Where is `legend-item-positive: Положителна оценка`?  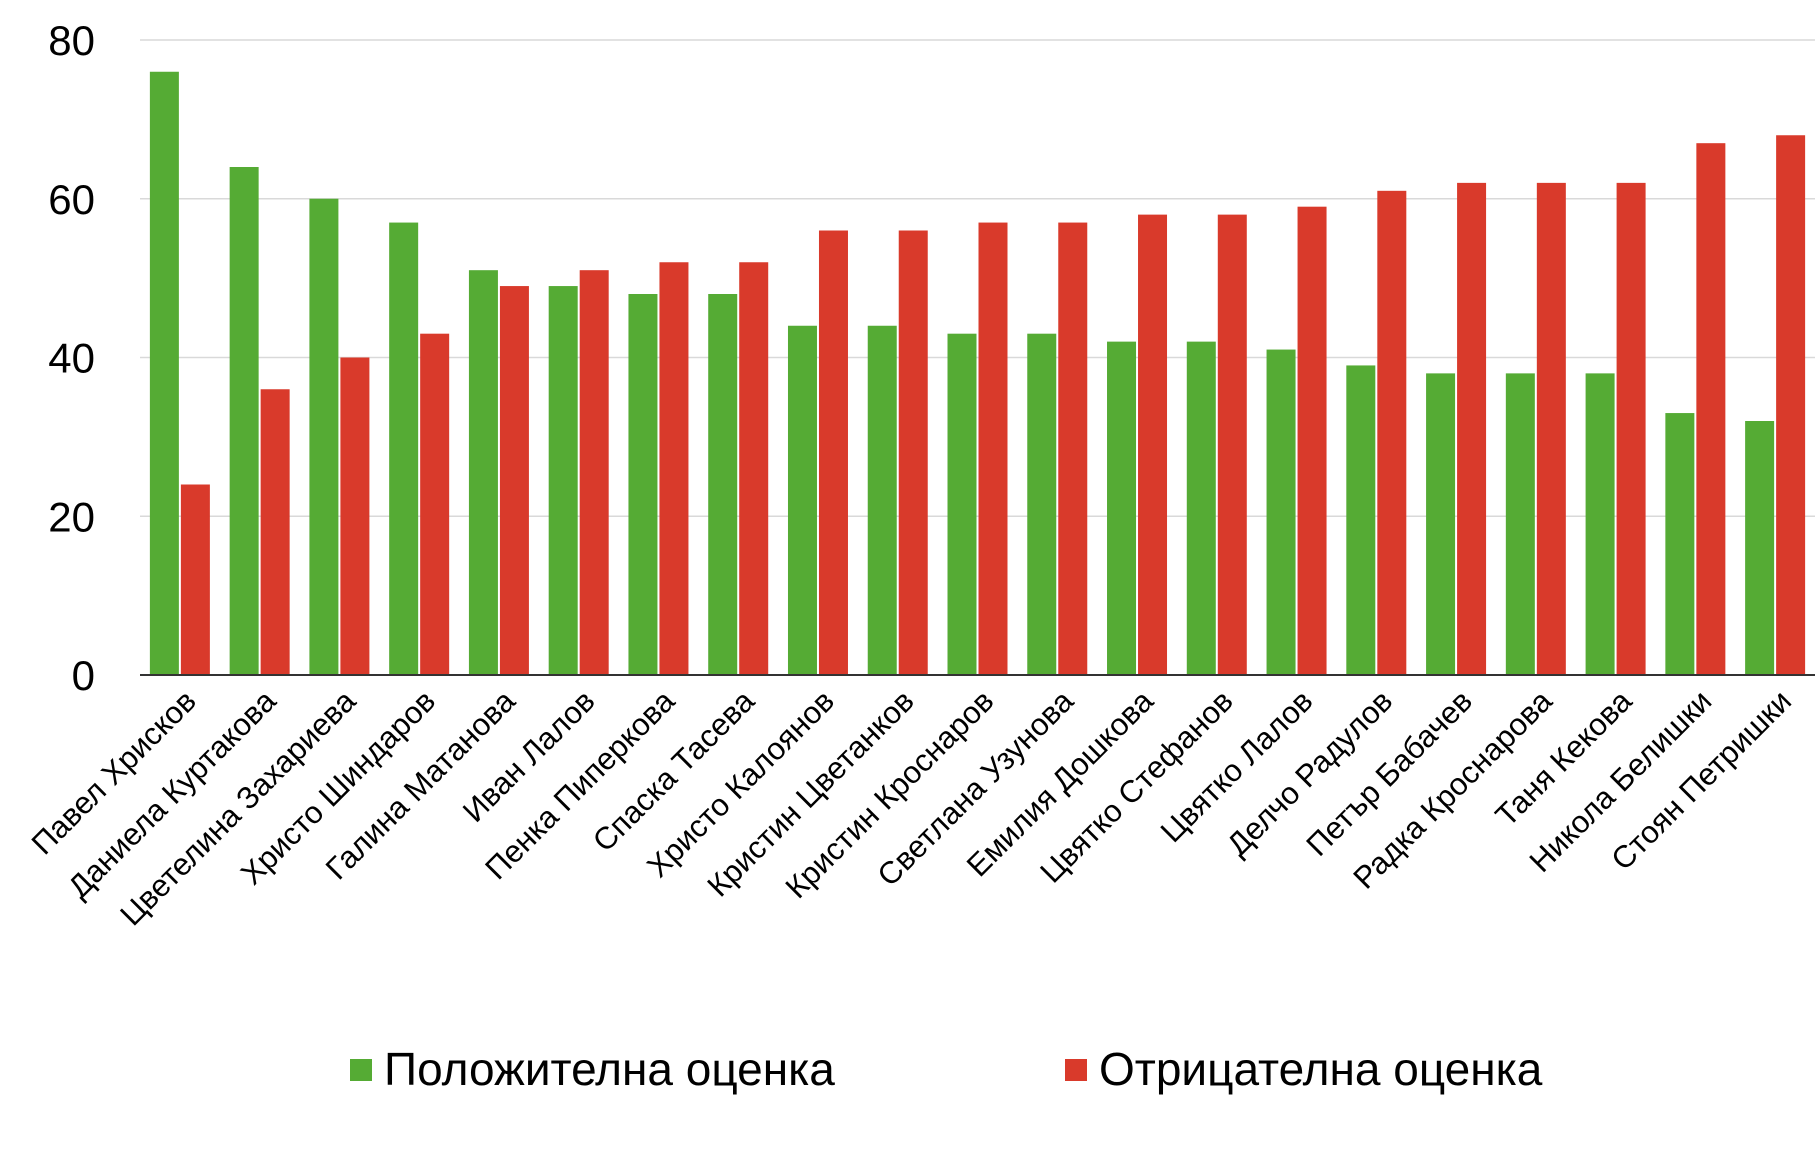
legend-item-positive: Положителна оценка is located at coordinates (592, 1069).